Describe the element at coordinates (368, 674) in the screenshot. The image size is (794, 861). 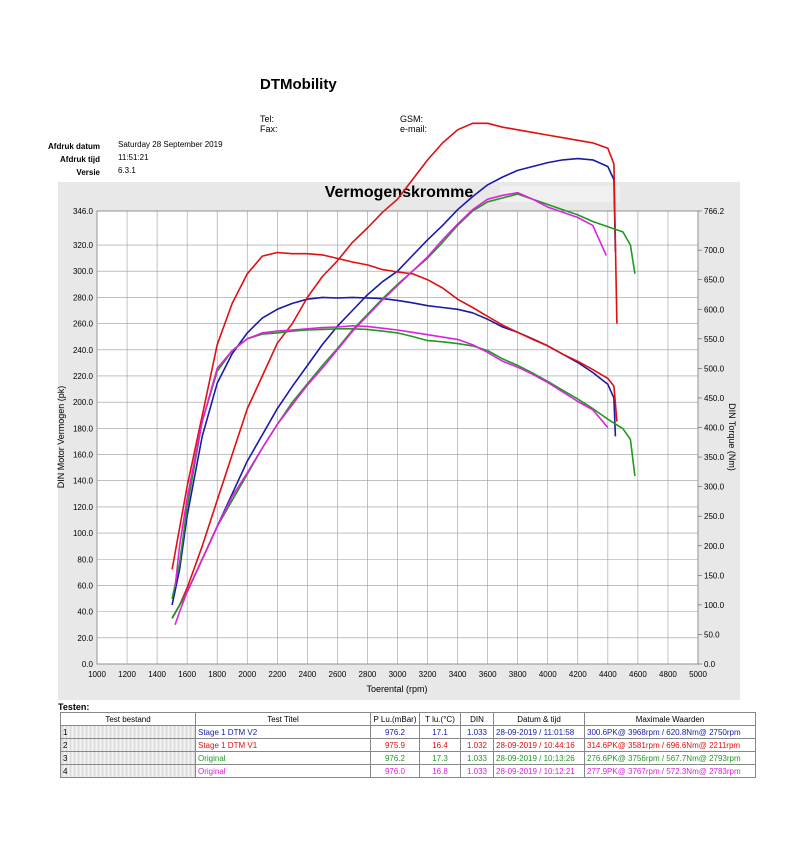
I see `x-tick-label: 2800` at that location.